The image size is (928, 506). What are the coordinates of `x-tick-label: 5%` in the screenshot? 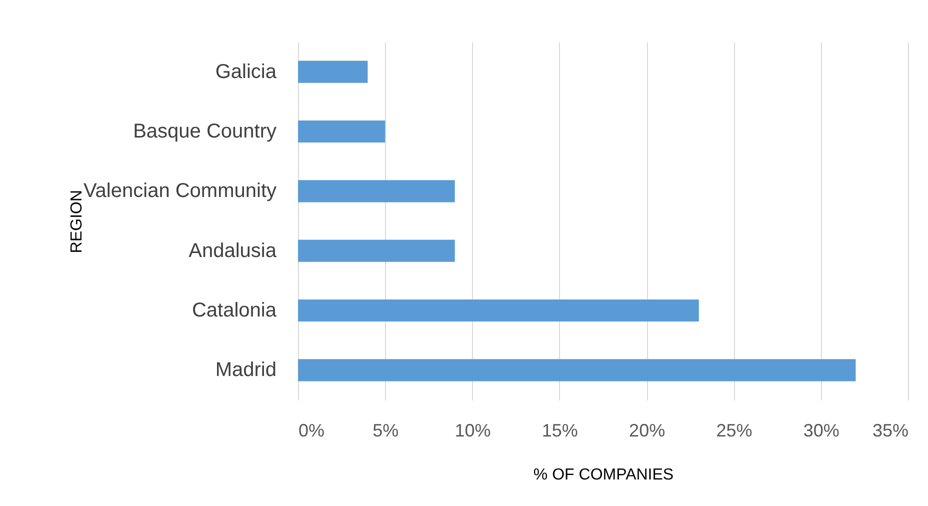 It's located at (385, 430).